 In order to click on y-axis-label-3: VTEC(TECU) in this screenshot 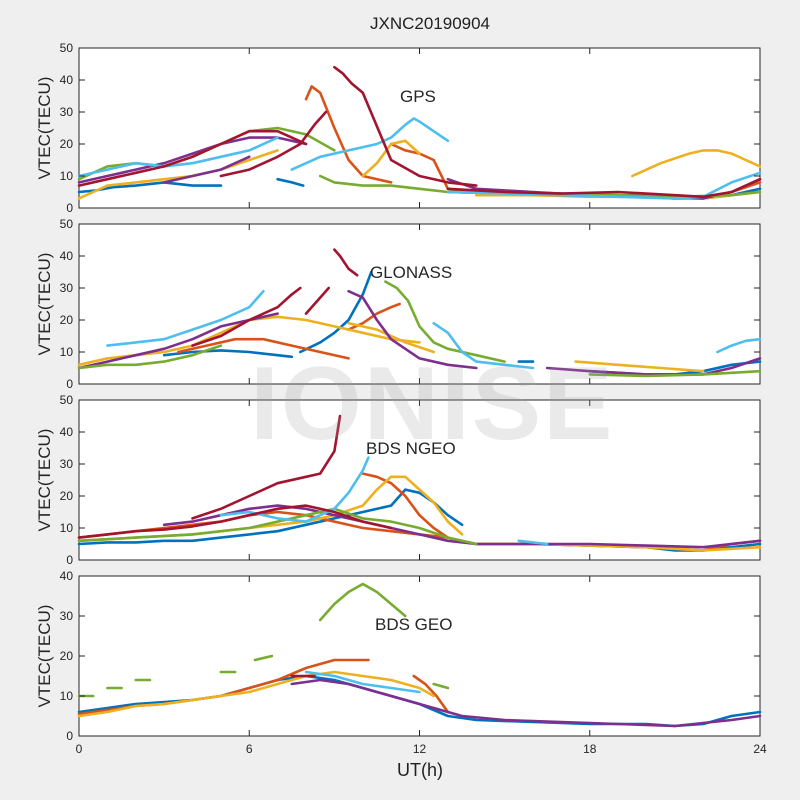, I will do `click(44, 656)`.